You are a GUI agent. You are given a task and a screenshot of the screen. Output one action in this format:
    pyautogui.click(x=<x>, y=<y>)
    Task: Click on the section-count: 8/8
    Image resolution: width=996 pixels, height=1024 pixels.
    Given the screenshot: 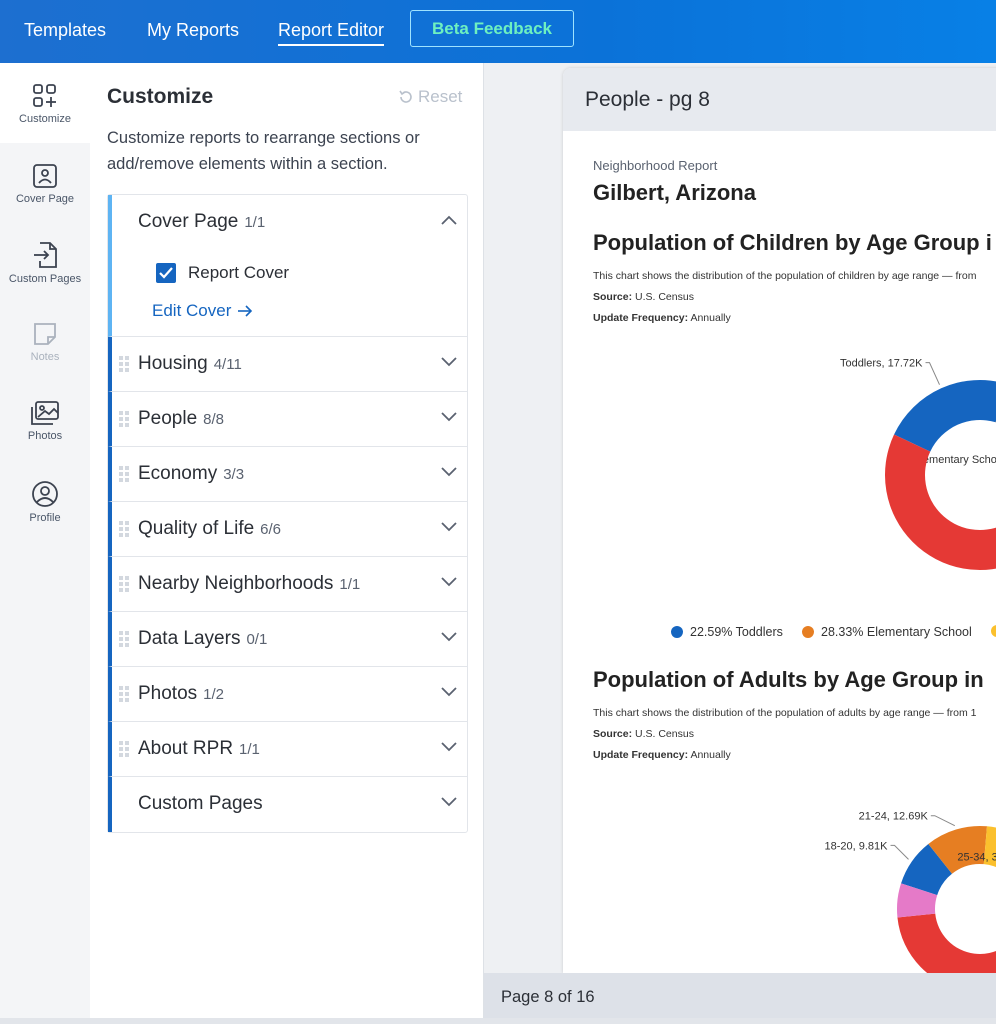 What is the action you would take?
    pyautogui.click(x=214, y=419)
    